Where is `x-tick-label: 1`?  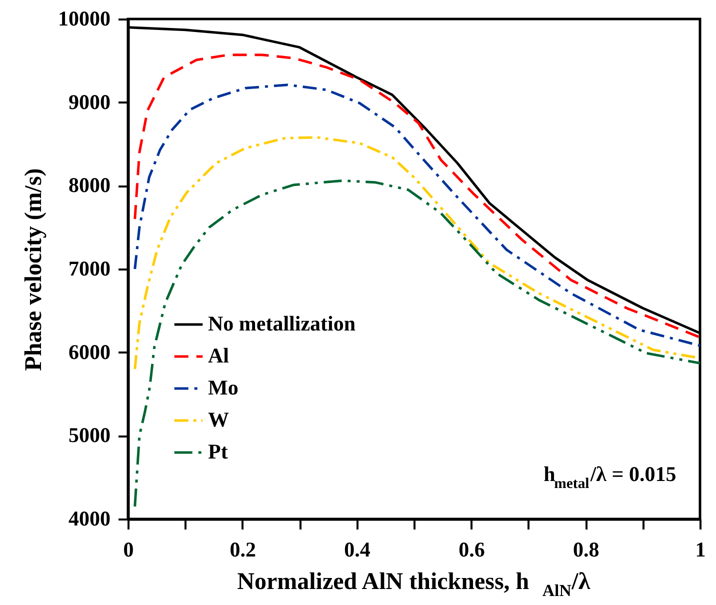
x-tick-label: 1 is located at coordinates (700, 550).